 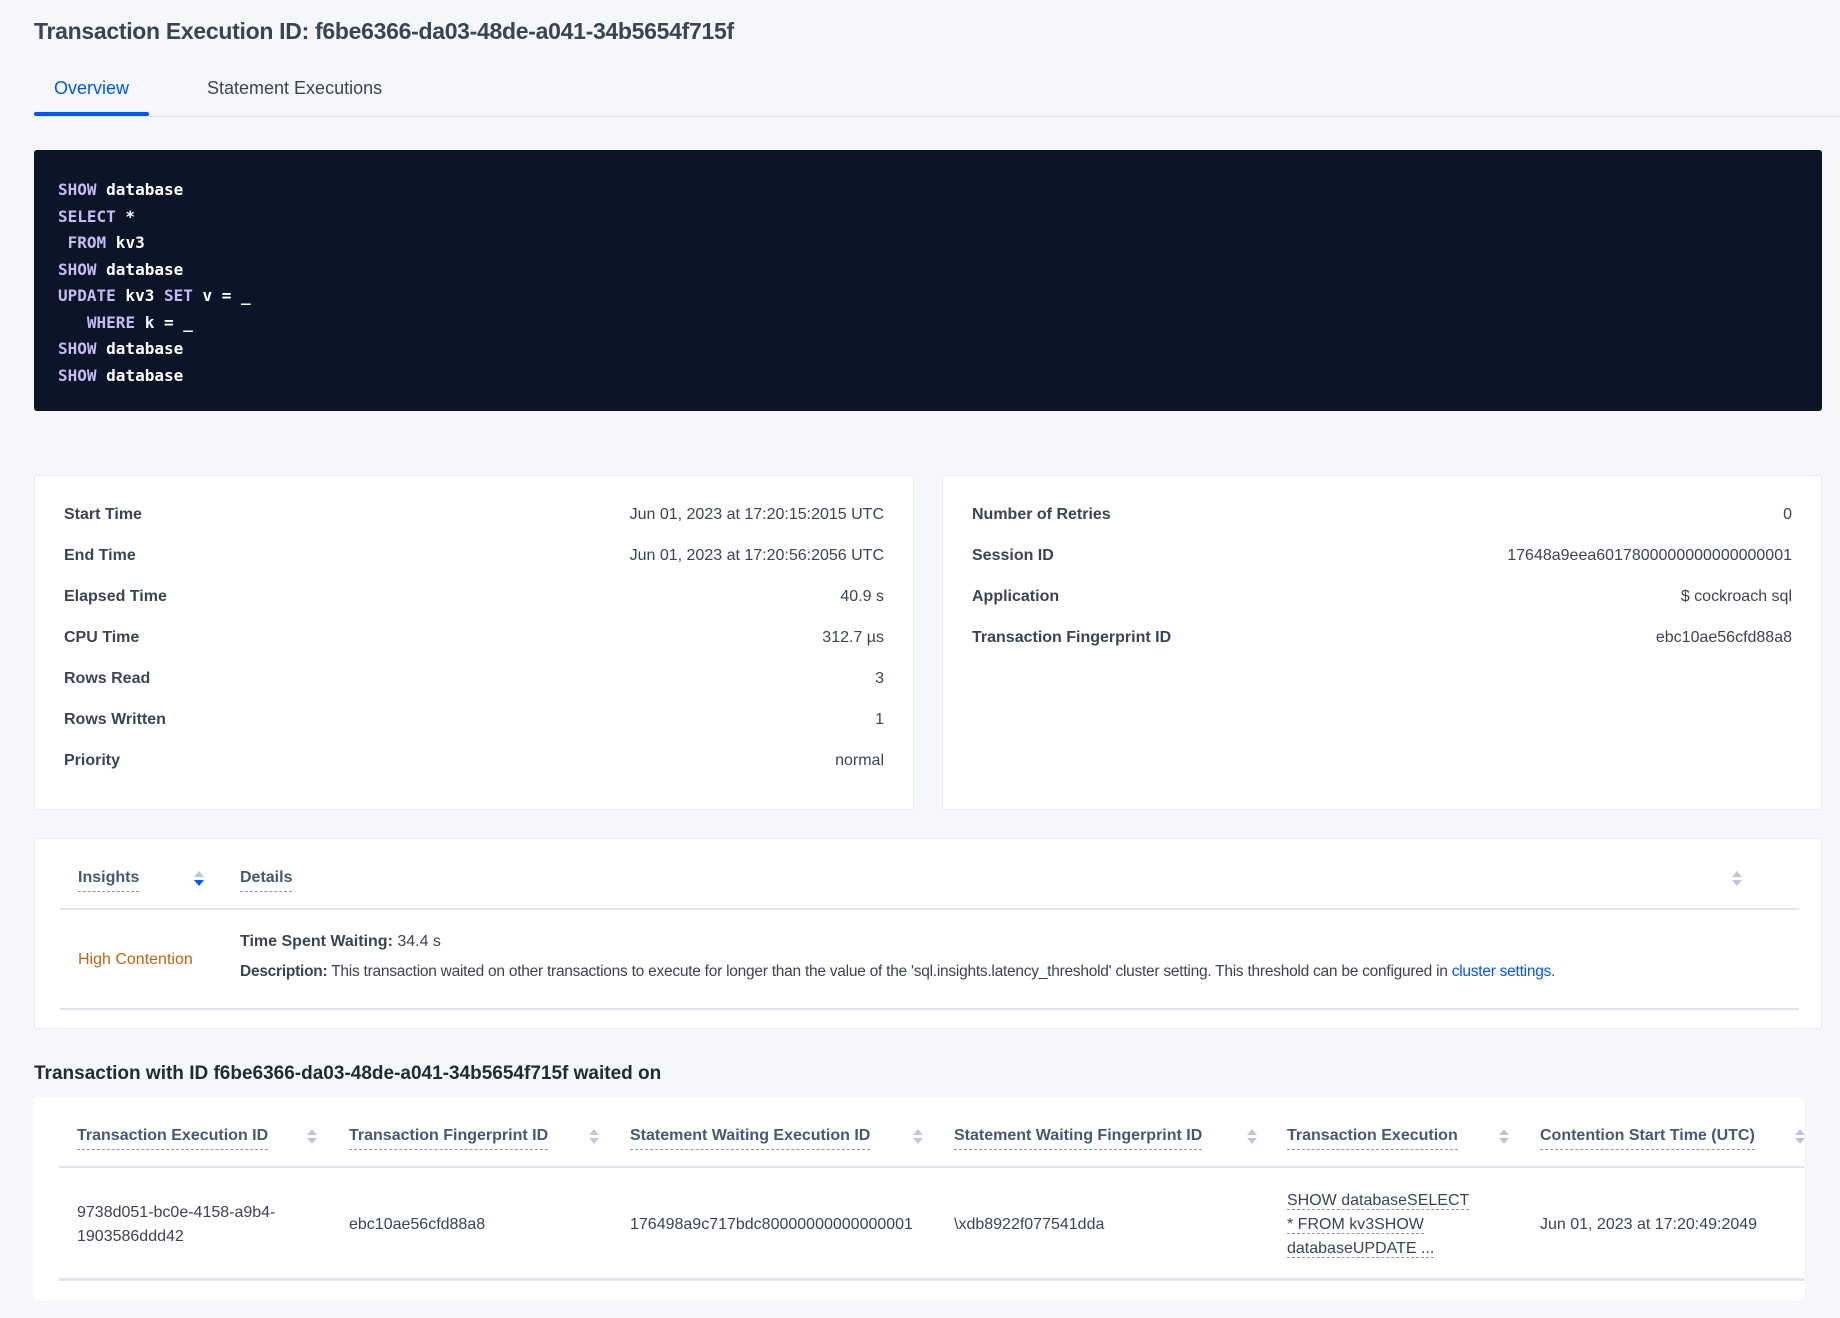 I want to click on sql-keyword: SELECT, so click(x=87, y=216).